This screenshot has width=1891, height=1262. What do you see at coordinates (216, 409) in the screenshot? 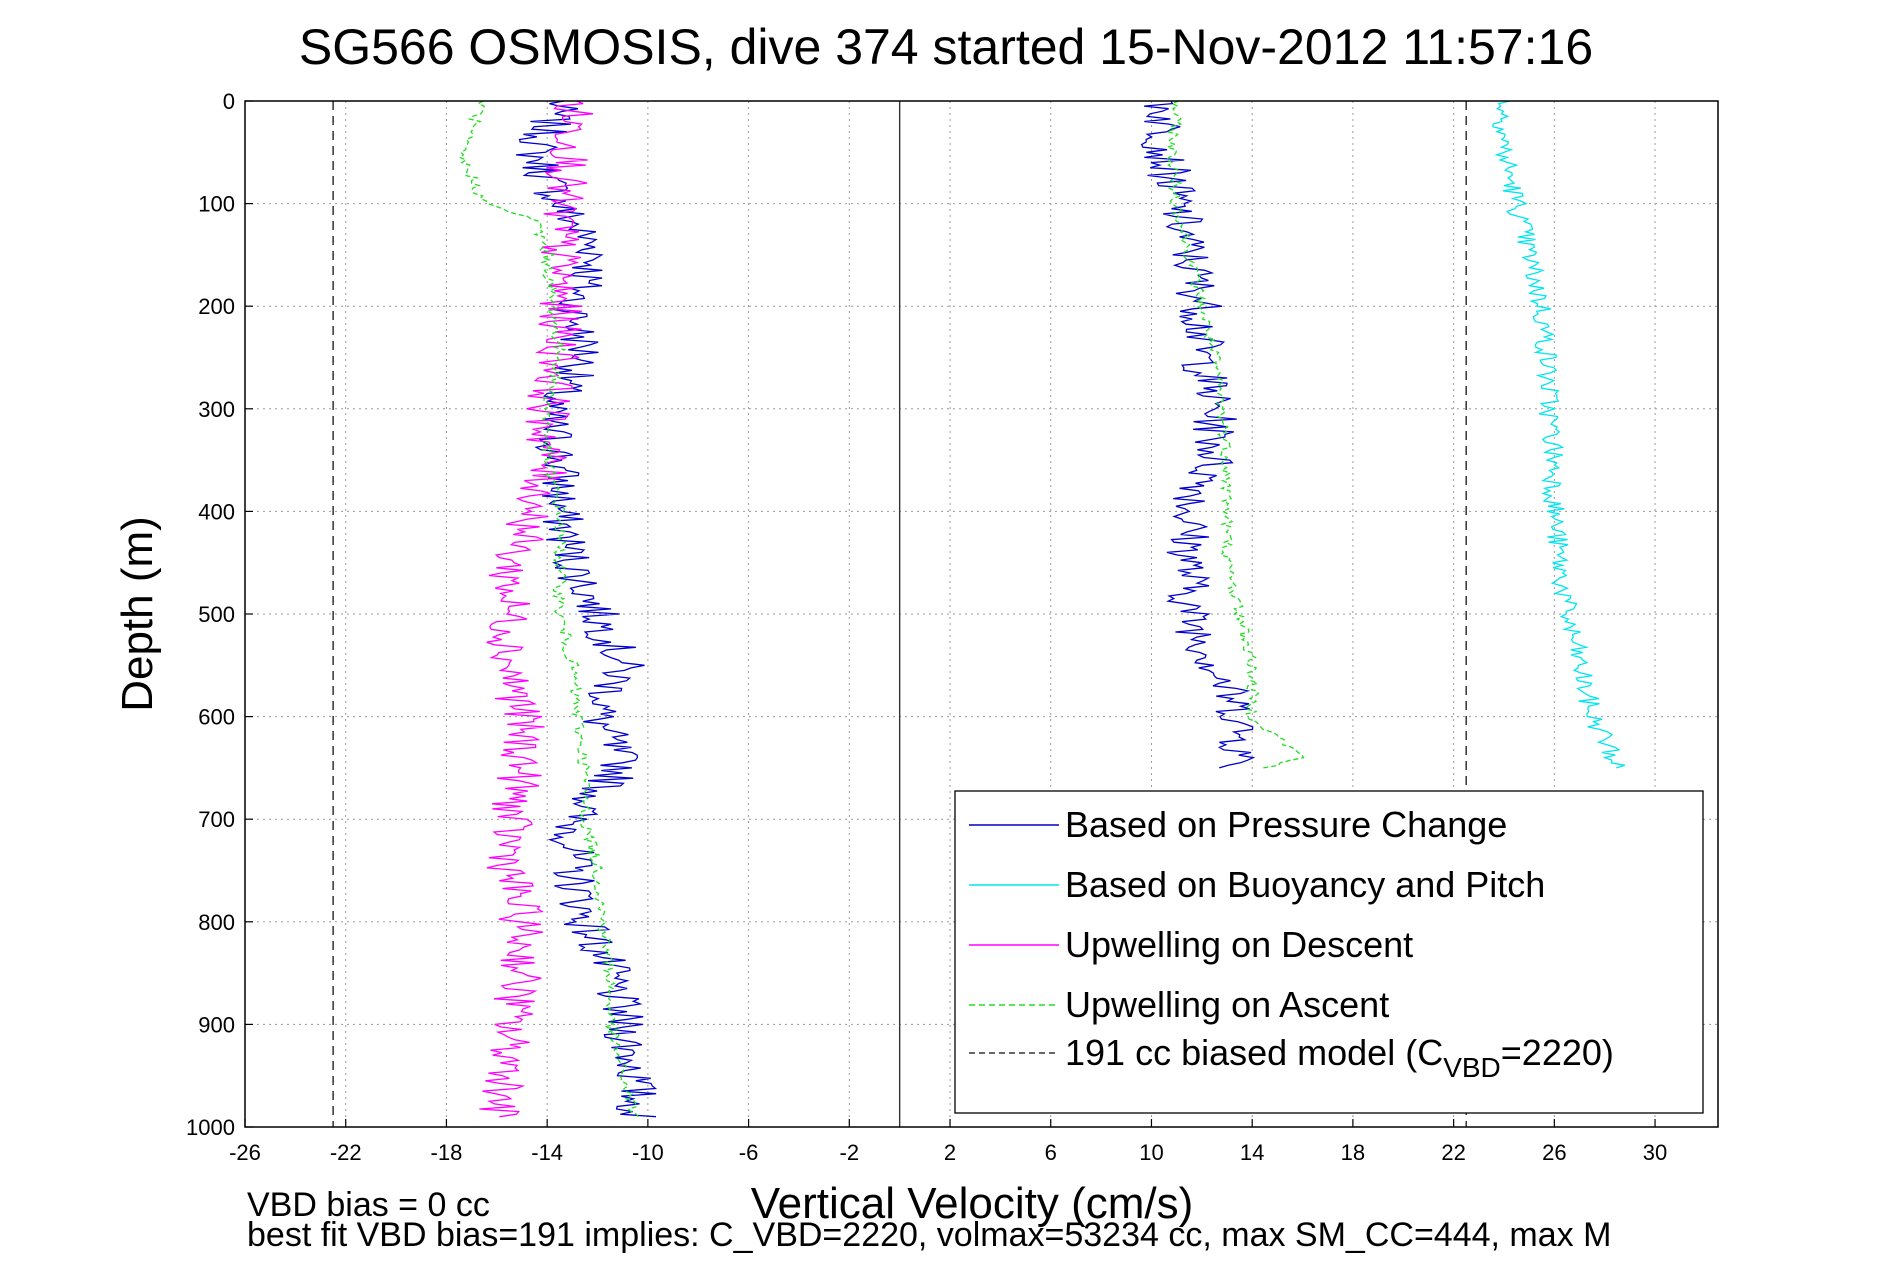
I see `y-tick-label: 300` at bounding box center [216, 409].